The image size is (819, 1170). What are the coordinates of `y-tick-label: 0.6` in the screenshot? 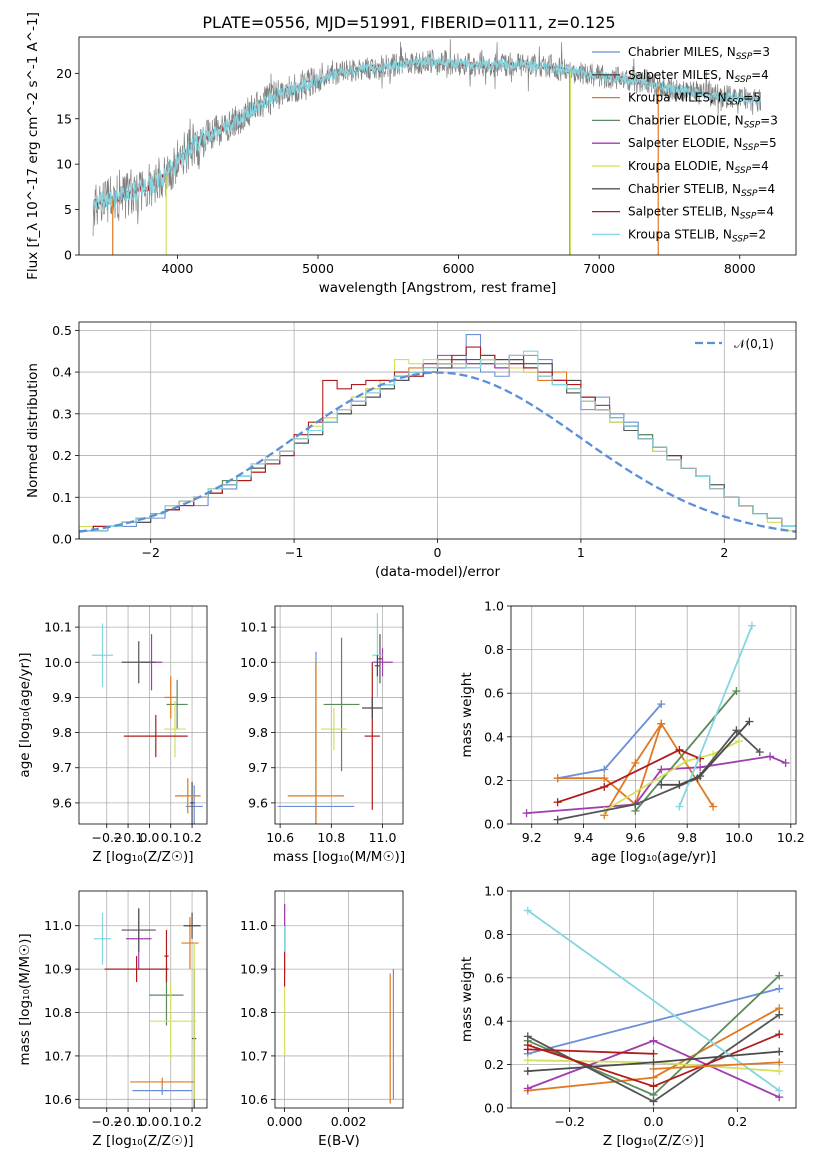 It's located at (494, 693).